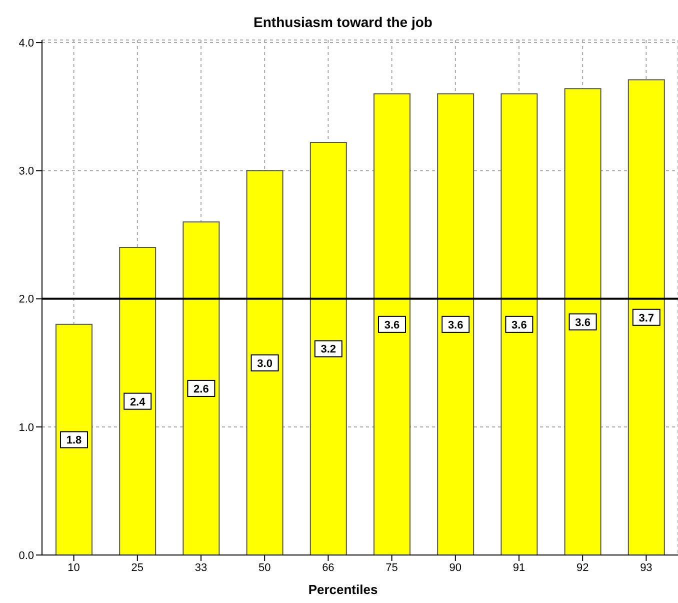 The width and height of the screenshot is (678, 603). Describe the element at coordinates (455, 568) in the screenshot. I see `x-tick-label: 90` at that location.